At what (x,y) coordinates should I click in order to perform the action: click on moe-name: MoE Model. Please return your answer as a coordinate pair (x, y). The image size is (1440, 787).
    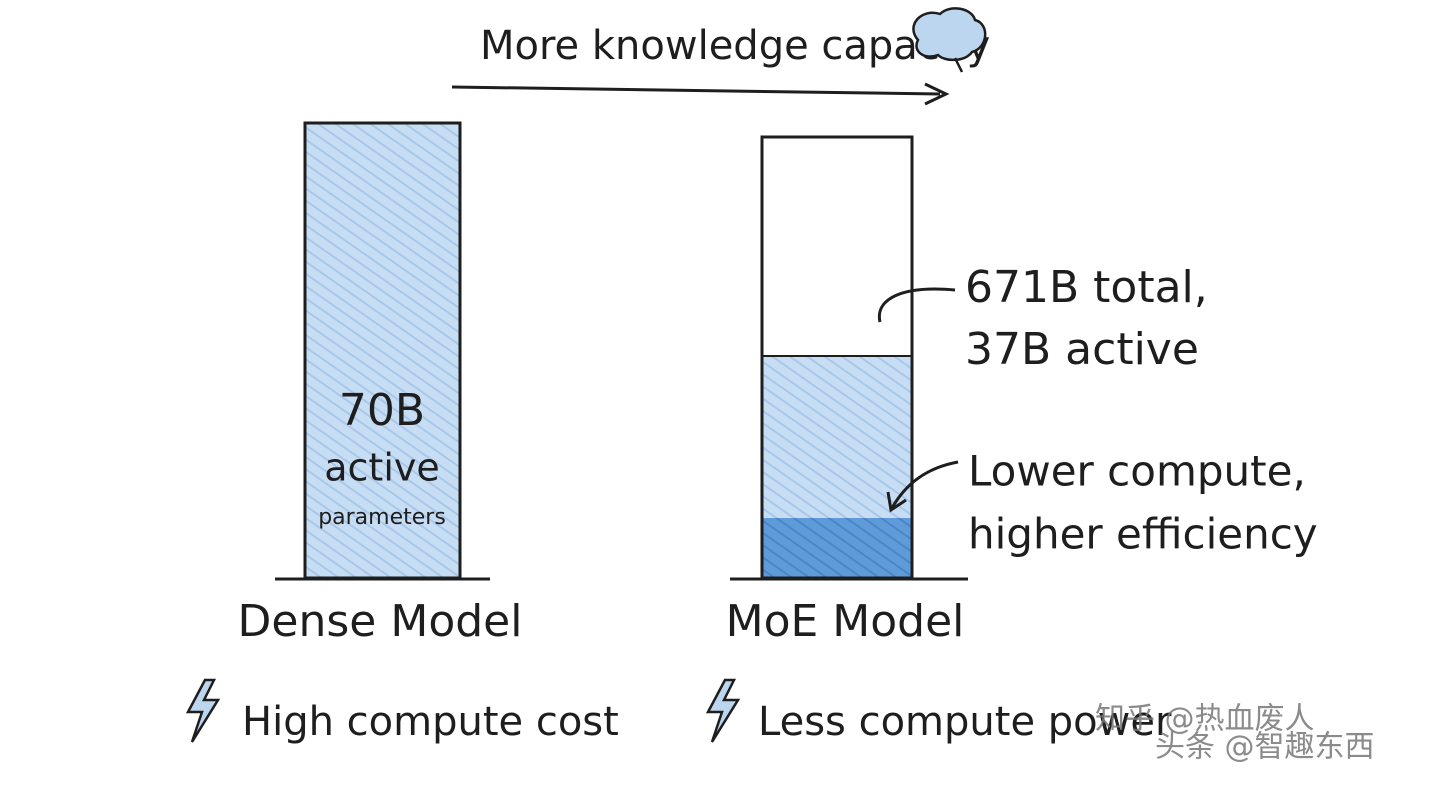
    Looking at the image, I should click on (845, 621).